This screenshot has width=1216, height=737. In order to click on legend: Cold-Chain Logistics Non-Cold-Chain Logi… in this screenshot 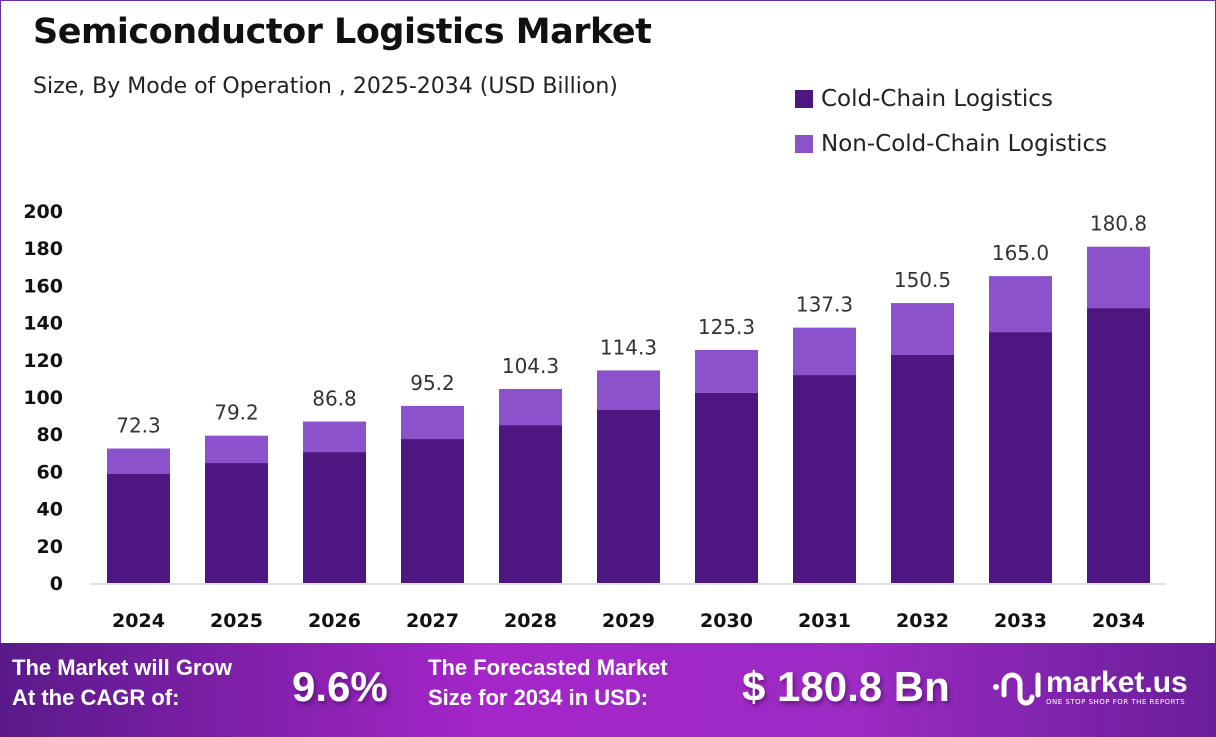, I will do `click(951, 121)`.